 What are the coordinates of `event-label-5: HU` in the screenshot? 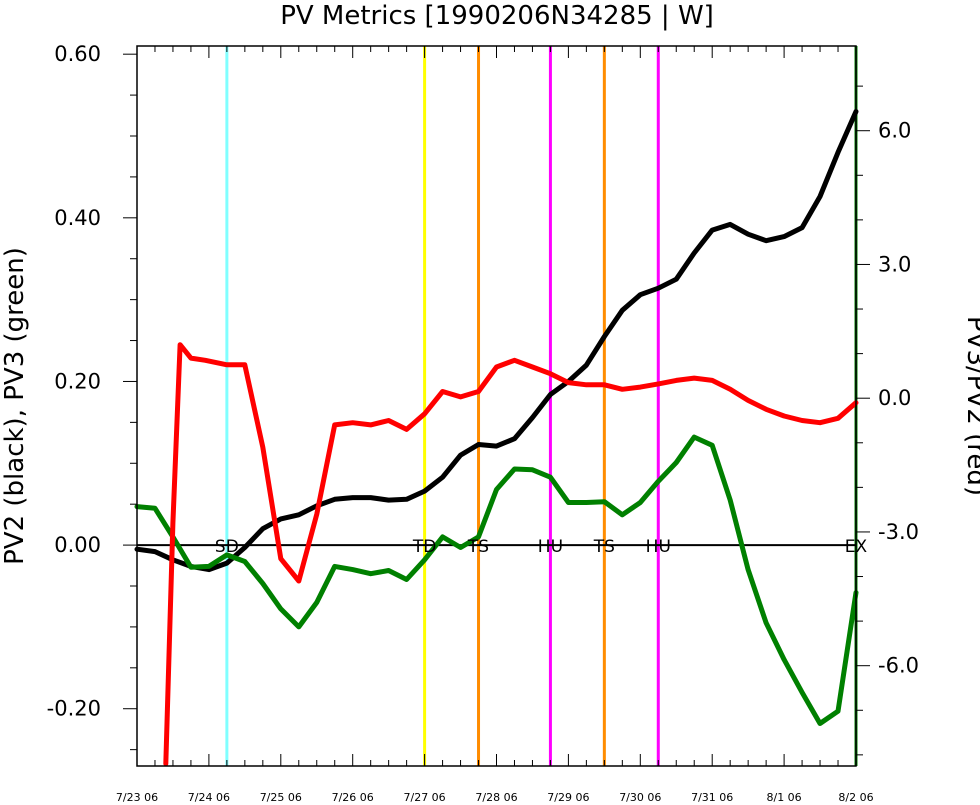 It's located at (658, 547).